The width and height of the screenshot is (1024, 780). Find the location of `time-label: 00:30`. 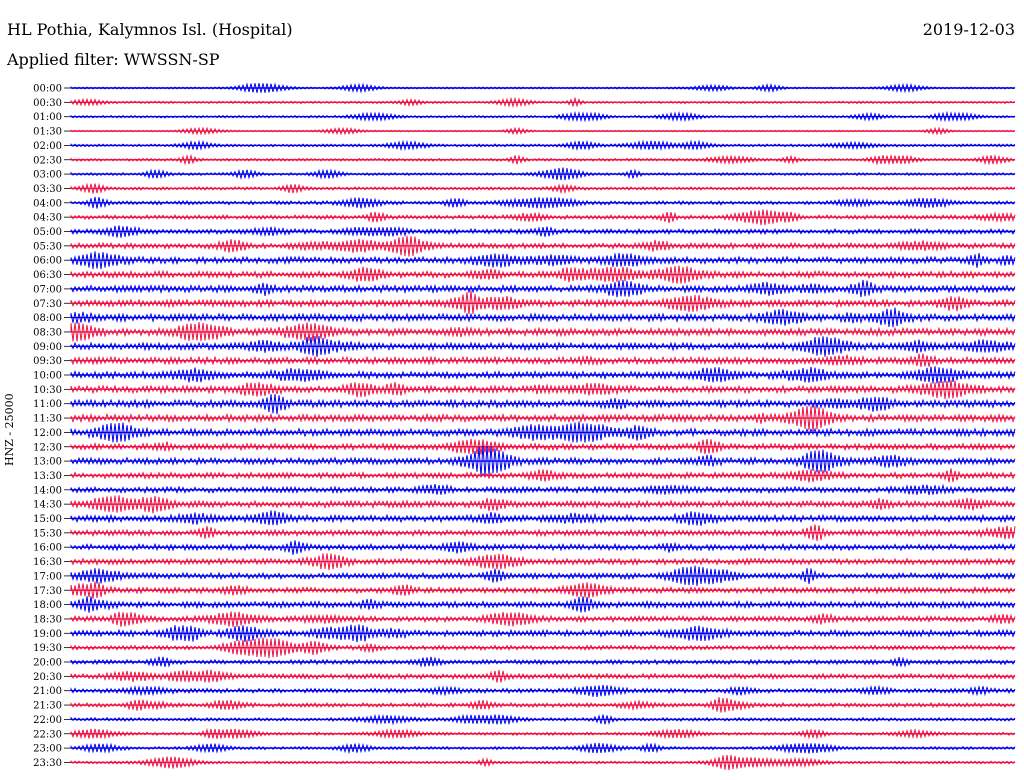

time-label: 00:30 is located at coordinates (47, 103).